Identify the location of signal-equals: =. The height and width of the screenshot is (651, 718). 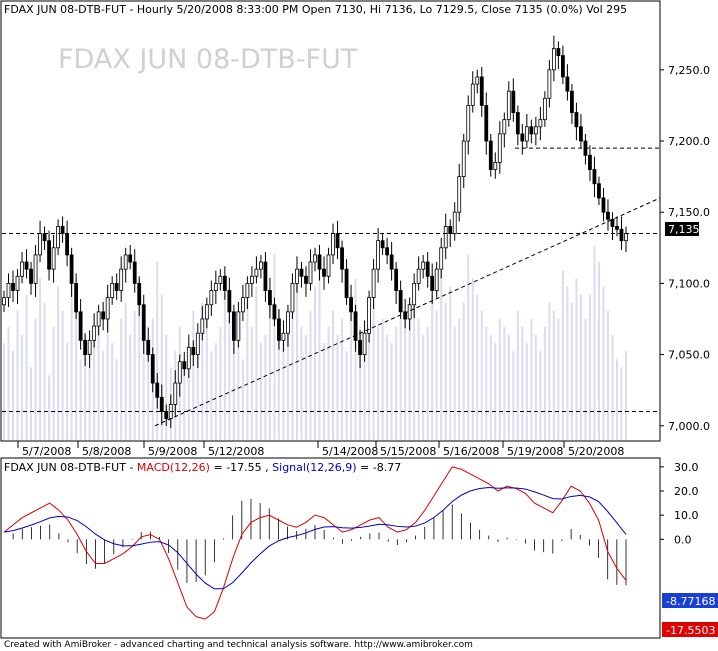
(366, 467).